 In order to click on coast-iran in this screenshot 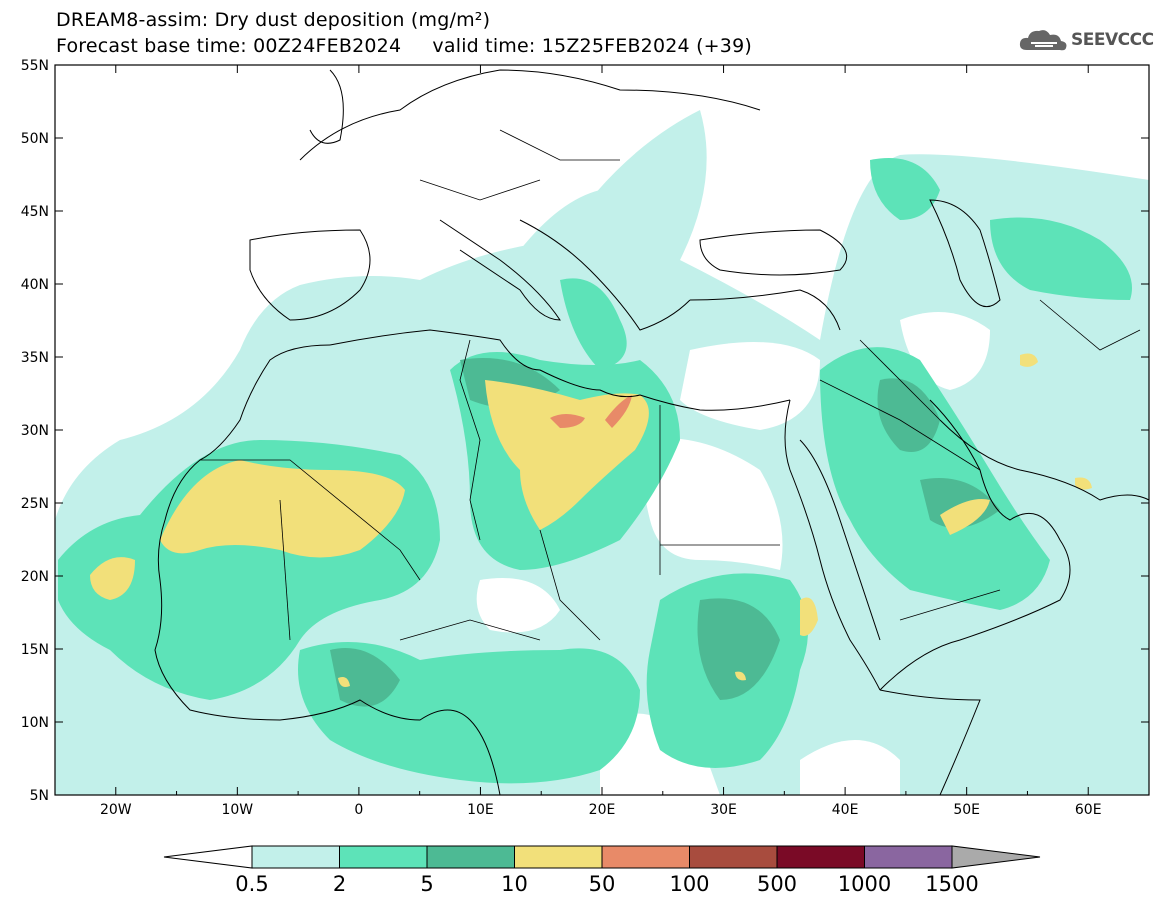, I will do `click(1044, 460)`.